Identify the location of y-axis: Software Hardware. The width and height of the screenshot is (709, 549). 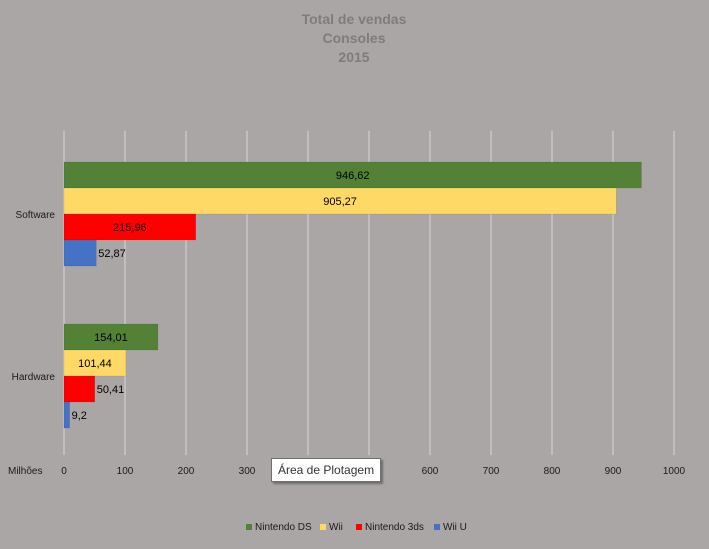
(34, 296).